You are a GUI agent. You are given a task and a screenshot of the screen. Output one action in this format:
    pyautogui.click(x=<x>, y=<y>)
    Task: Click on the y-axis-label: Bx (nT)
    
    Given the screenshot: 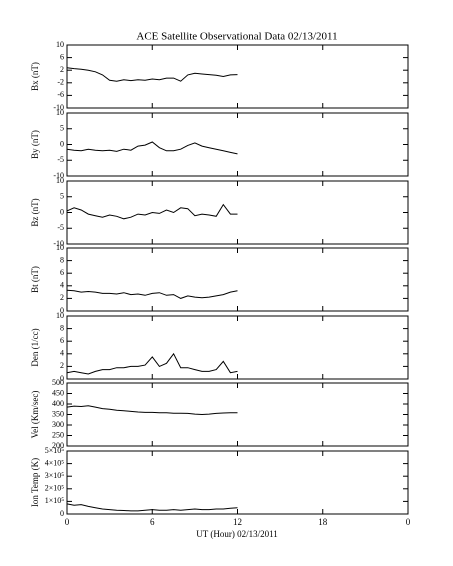 What is the action you would take?
    pyautogui.click(x=35, y=76)
    